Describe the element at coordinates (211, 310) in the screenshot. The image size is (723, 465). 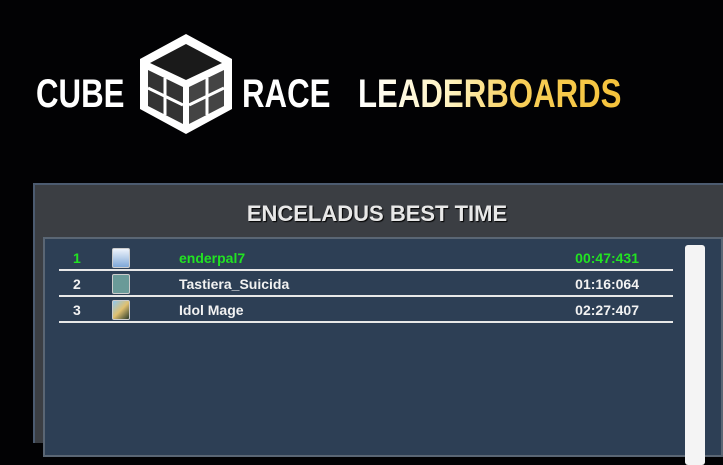
I see `player-name: Idol Mage` at that location.